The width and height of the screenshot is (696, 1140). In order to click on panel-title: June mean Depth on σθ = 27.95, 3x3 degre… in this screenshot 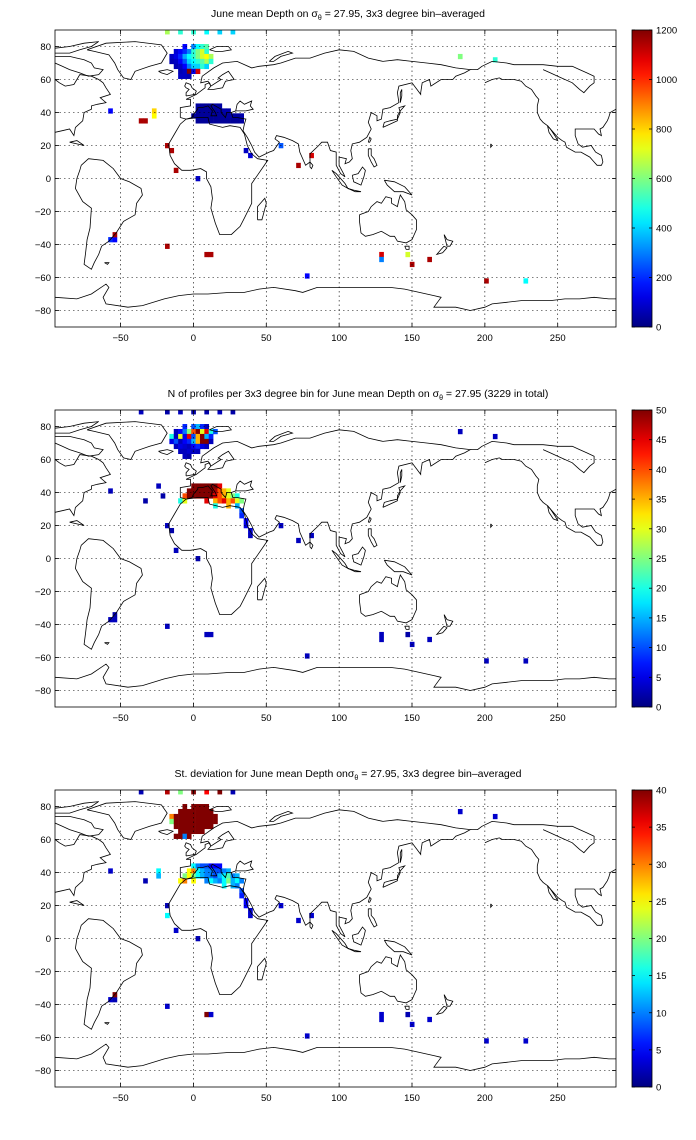, I will do `click(348, 15)`.